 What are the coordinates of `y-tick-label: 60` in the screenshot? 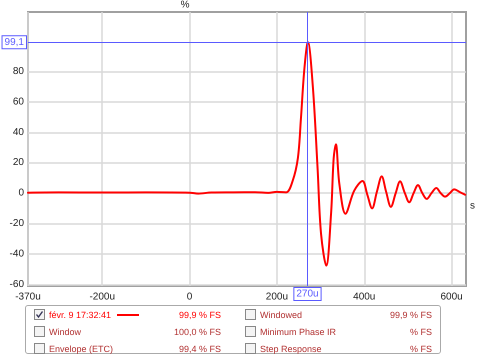 It's located at (18, 102).